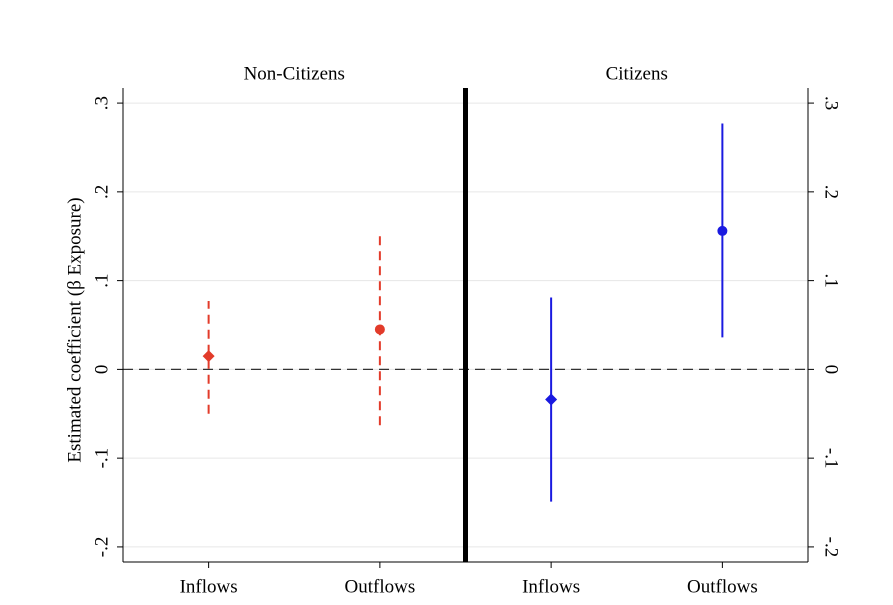  What do you see at coordinates (831, 547) in the screenshot?
I see `y2-tick-label: -.2` at bounding box center [831, 547].